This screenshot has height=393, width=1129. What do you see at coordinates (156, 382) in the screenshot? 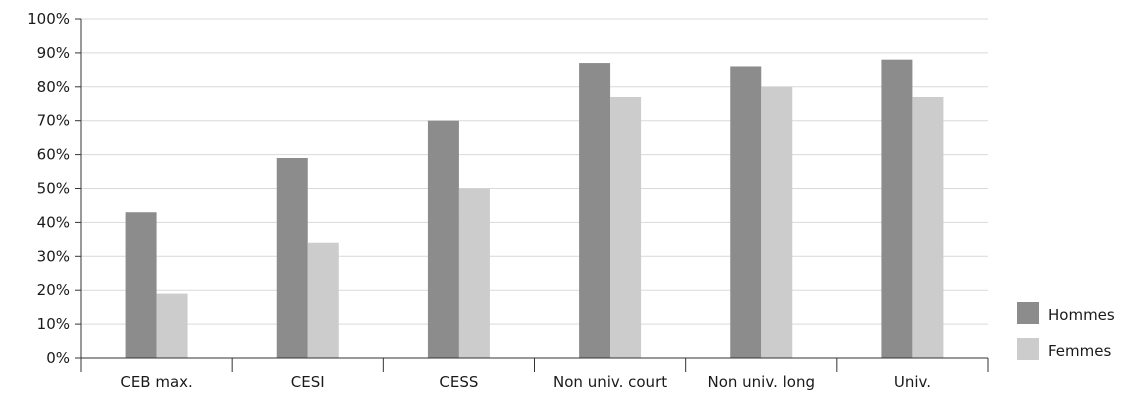
I see `x-tick-label: CEB max.` at bounding box center [156, 382].